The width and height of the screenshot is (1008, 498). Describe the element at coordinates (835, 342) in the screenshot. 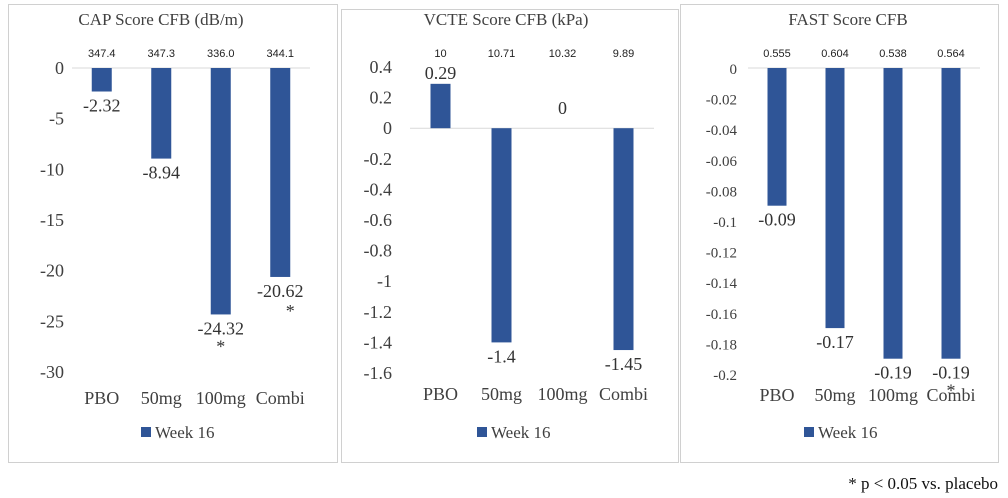

I see `data-label: -0.17` at that location.